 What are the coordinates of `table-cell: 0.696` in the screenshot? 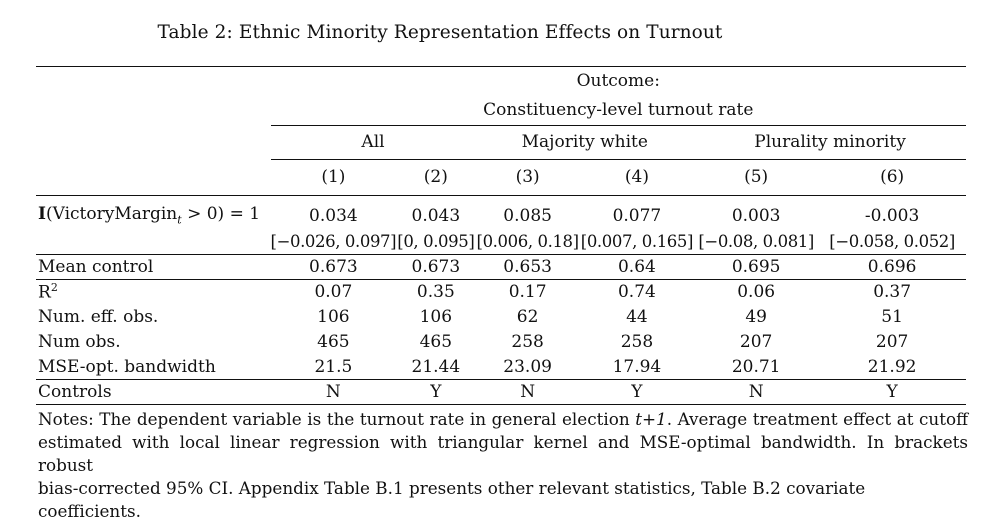 It's located at (892, 267).